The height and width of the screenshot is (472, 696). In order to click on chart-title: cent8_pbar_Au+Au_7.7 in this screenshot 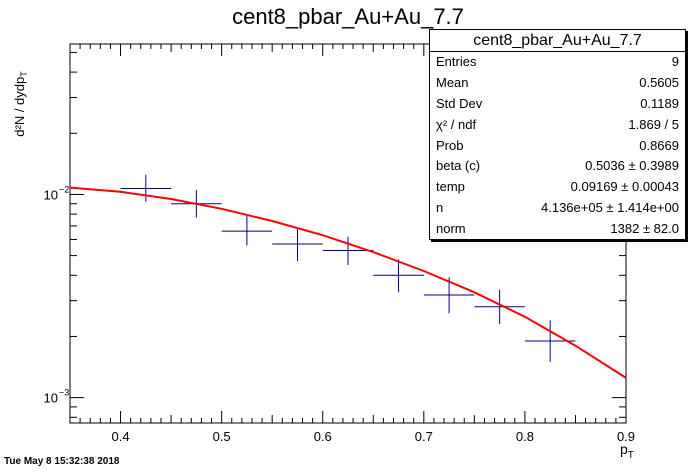, I will do `click(348, 16)`.